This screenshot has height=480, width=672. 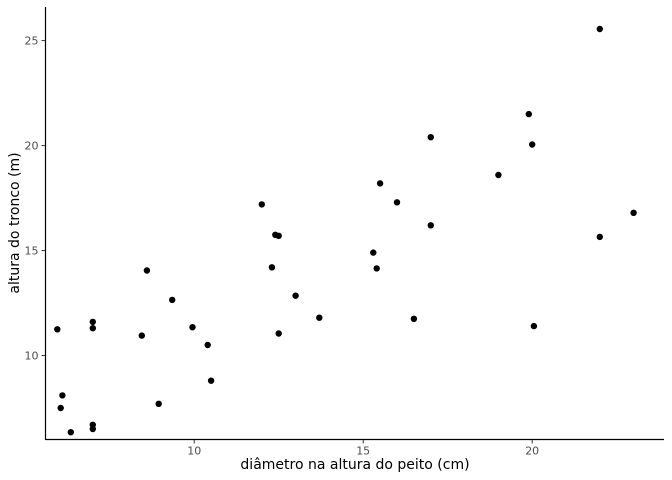 What do you see at coordinates (15, 222) in the screenshot?
I see `y-axis-title: altura do tronco (m)` at bounding box center [15, 222].